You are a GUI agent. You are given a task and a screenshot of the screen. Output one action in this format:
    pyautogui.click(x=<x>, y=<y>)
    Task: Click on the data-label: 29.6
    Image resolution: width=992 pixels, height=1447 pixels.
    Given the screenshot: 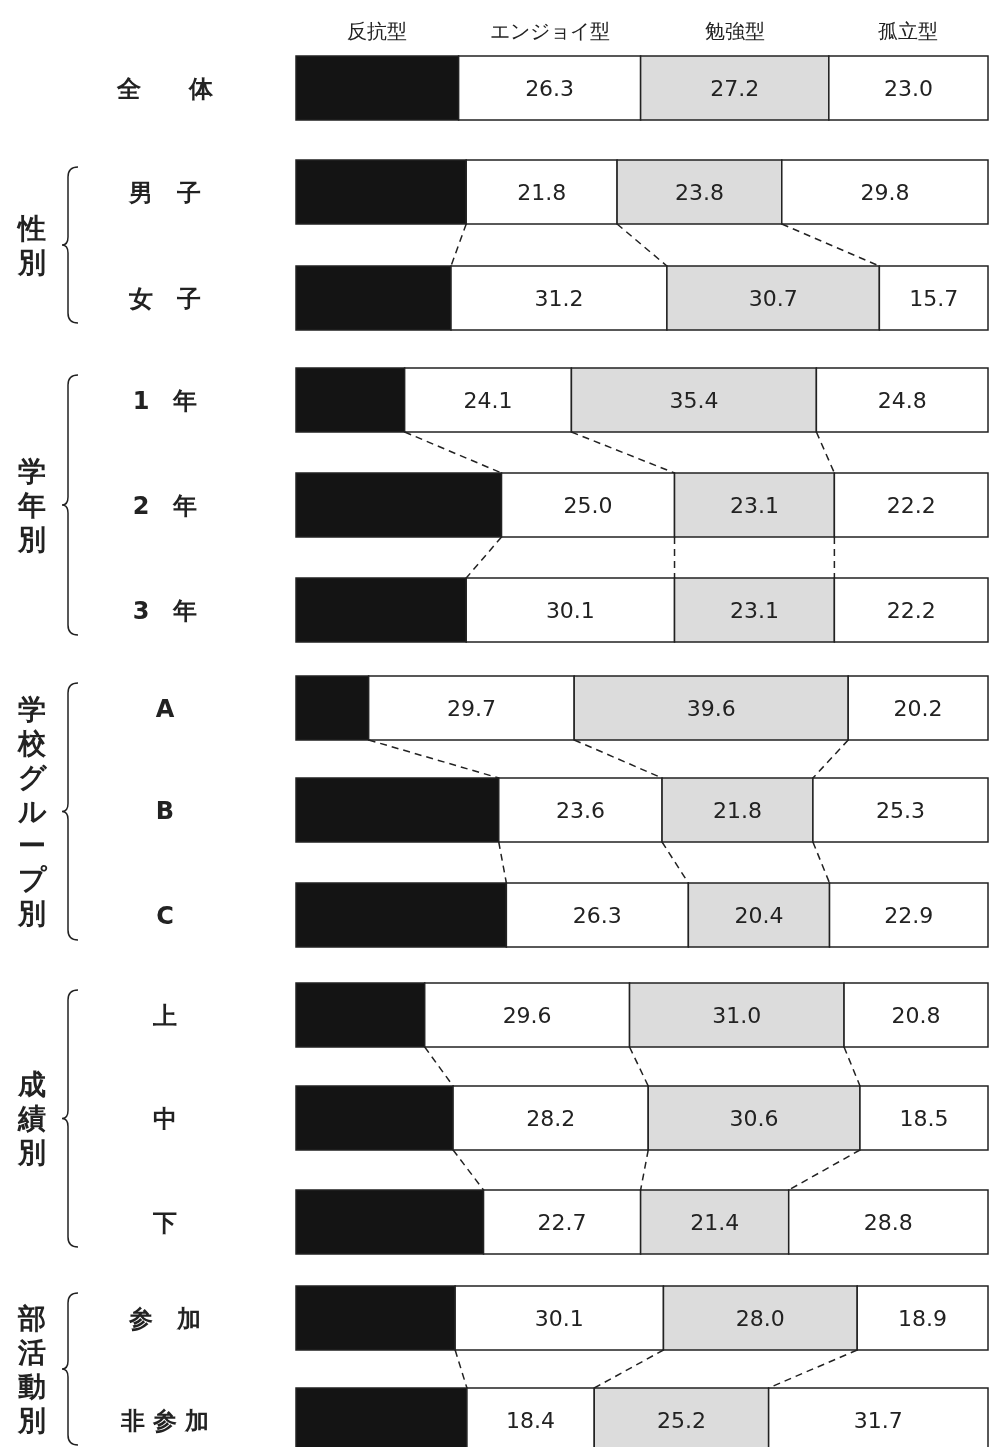 What is the action you would take?
    pyautogui.click(x=527, y=1015)
    